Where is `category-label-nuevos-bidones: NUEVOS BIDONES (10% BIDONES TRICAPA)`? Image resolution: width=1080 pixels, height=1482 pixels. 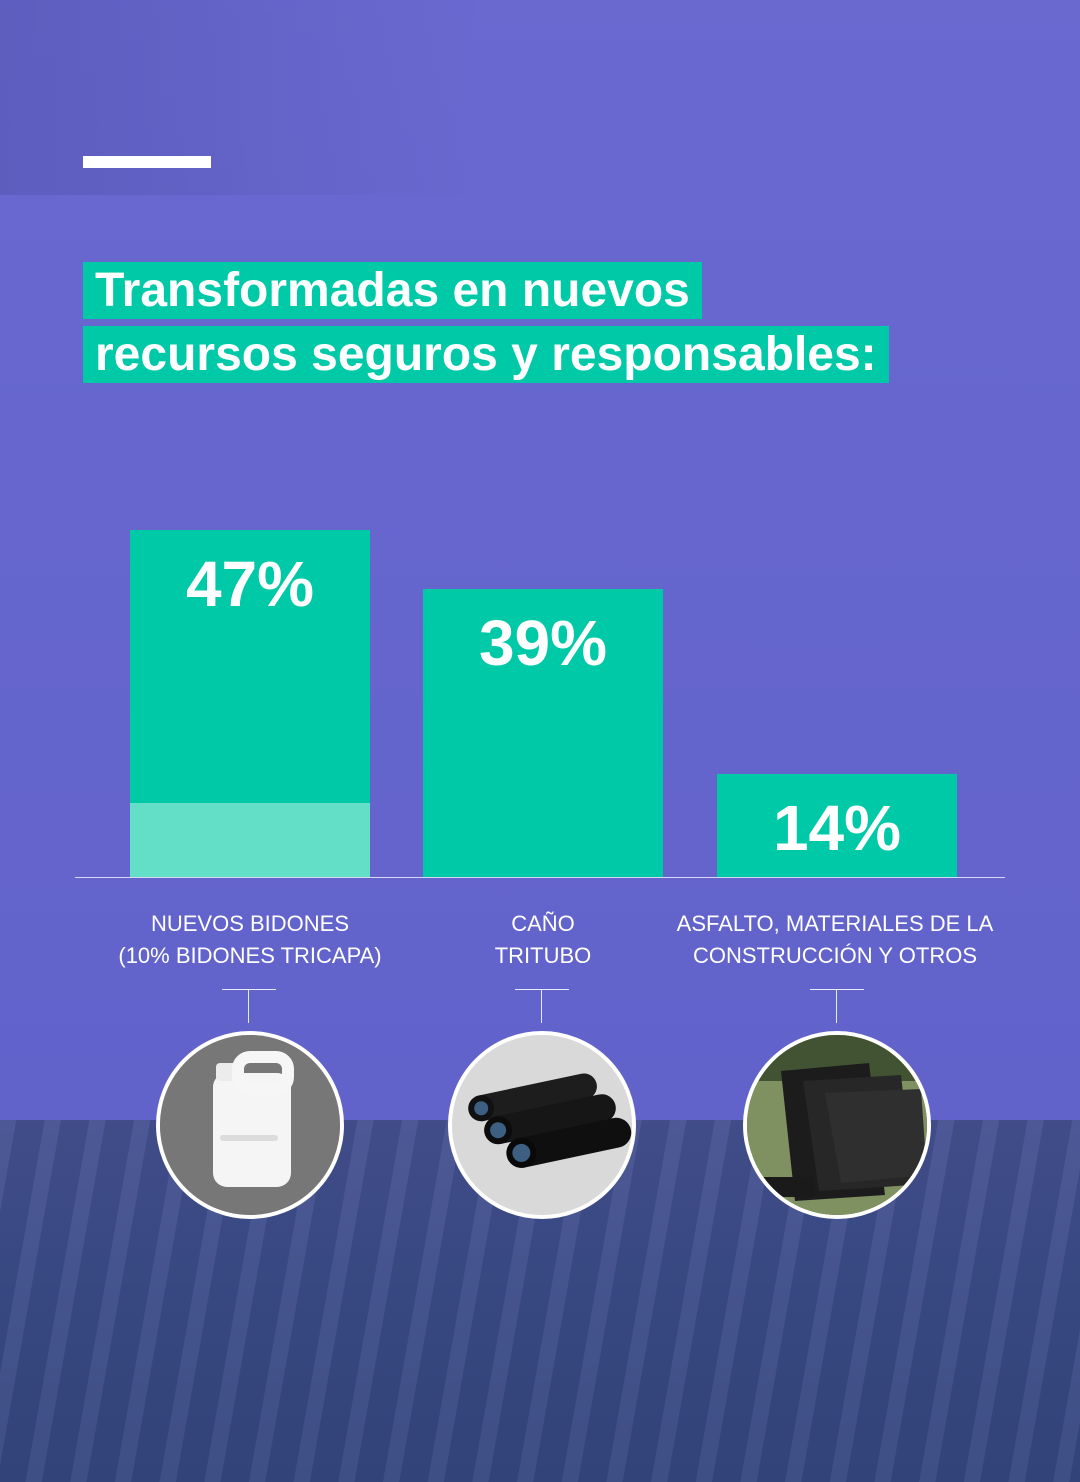 category-label-nuevos-bidones: NUEVOS BIDONES (10% BIDONES TRICAPA) is located at coordinates (250, 940).